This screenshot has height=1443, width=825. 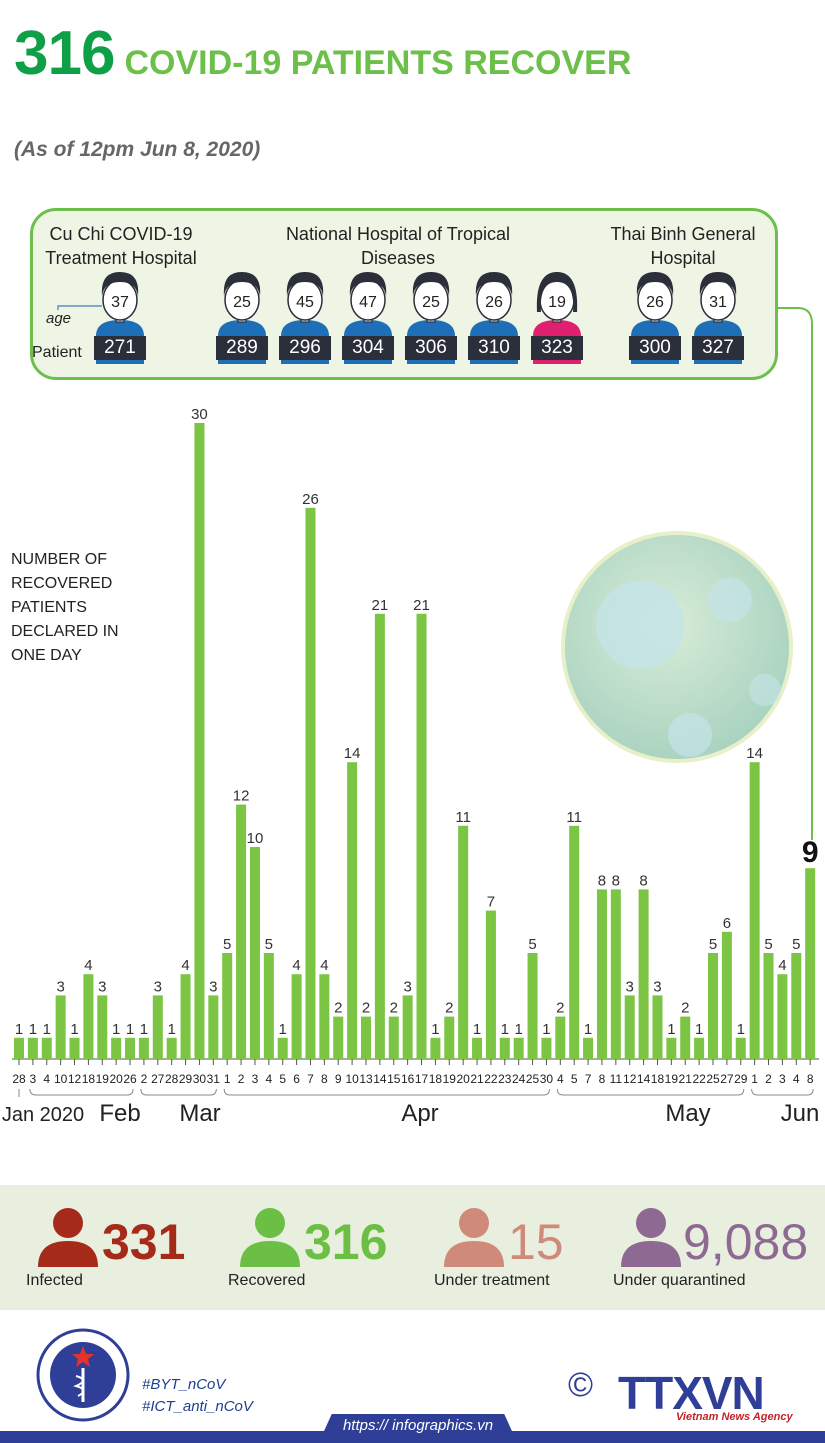 What do you see at coordinates (103, 1079) in the screenshot?
I see `date-tick-label: 19` at bounding box center [103, 1079].